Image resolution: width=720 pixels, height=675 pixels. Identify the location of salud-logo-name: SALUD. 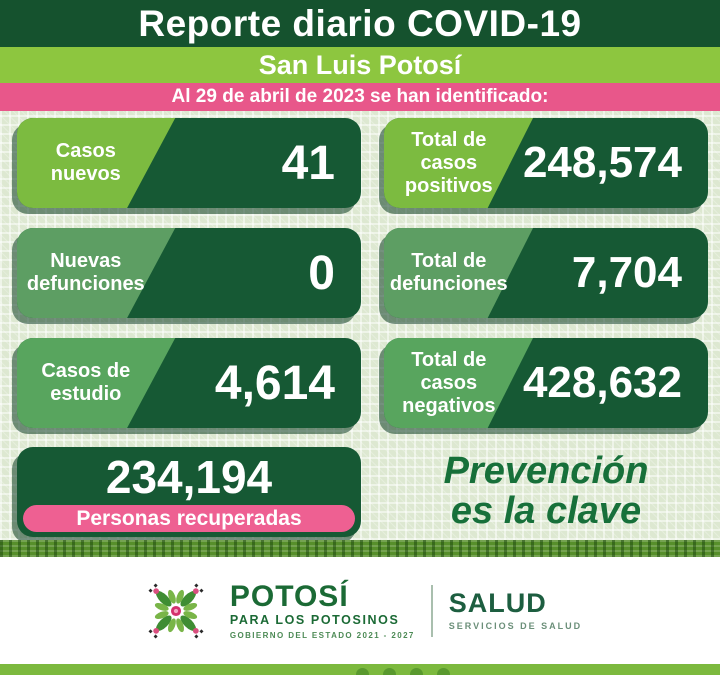
(497, 603).